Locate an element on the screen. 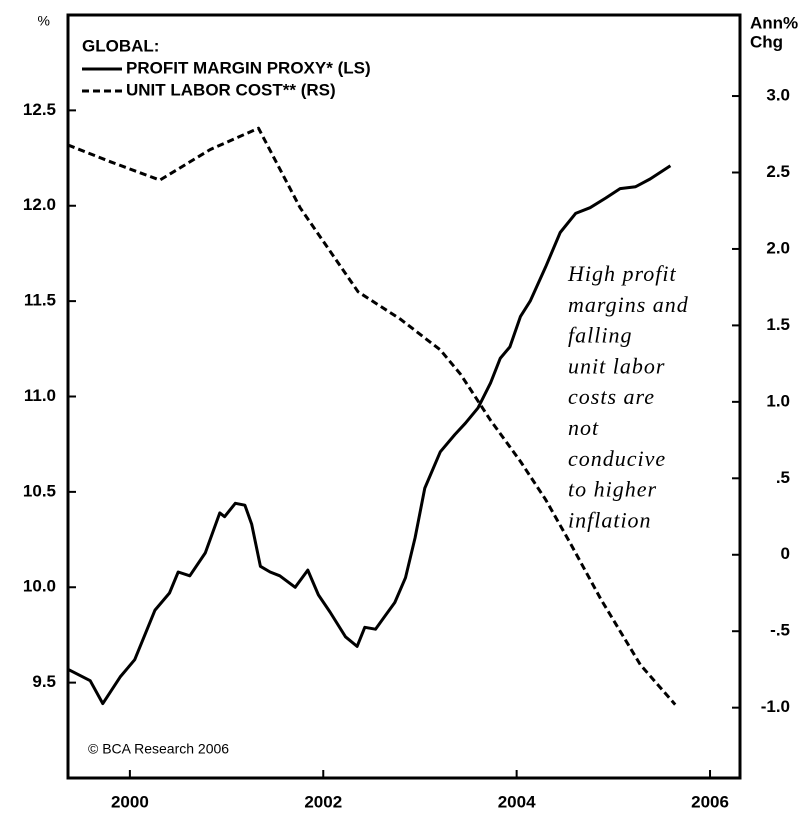 The height and width of the screenshot is (815, 801). y-tick-label: 10.5 is located at coordinates (39, 490).